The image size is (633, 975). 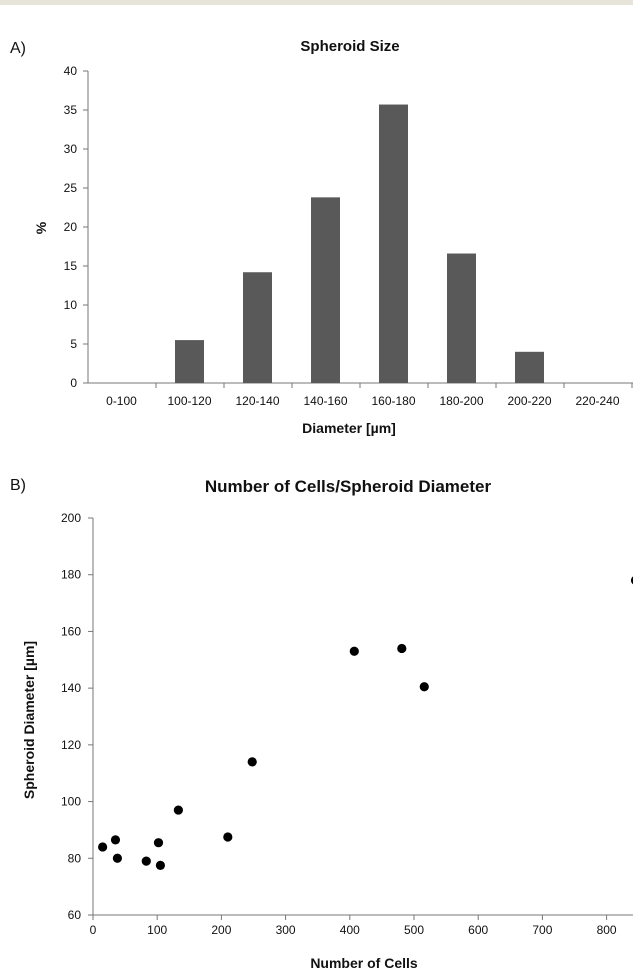 What do you see at coordinates (71, 188) in the screenshot?
I see `y-tick-label-a: 25` at bounding box center [71, 188].